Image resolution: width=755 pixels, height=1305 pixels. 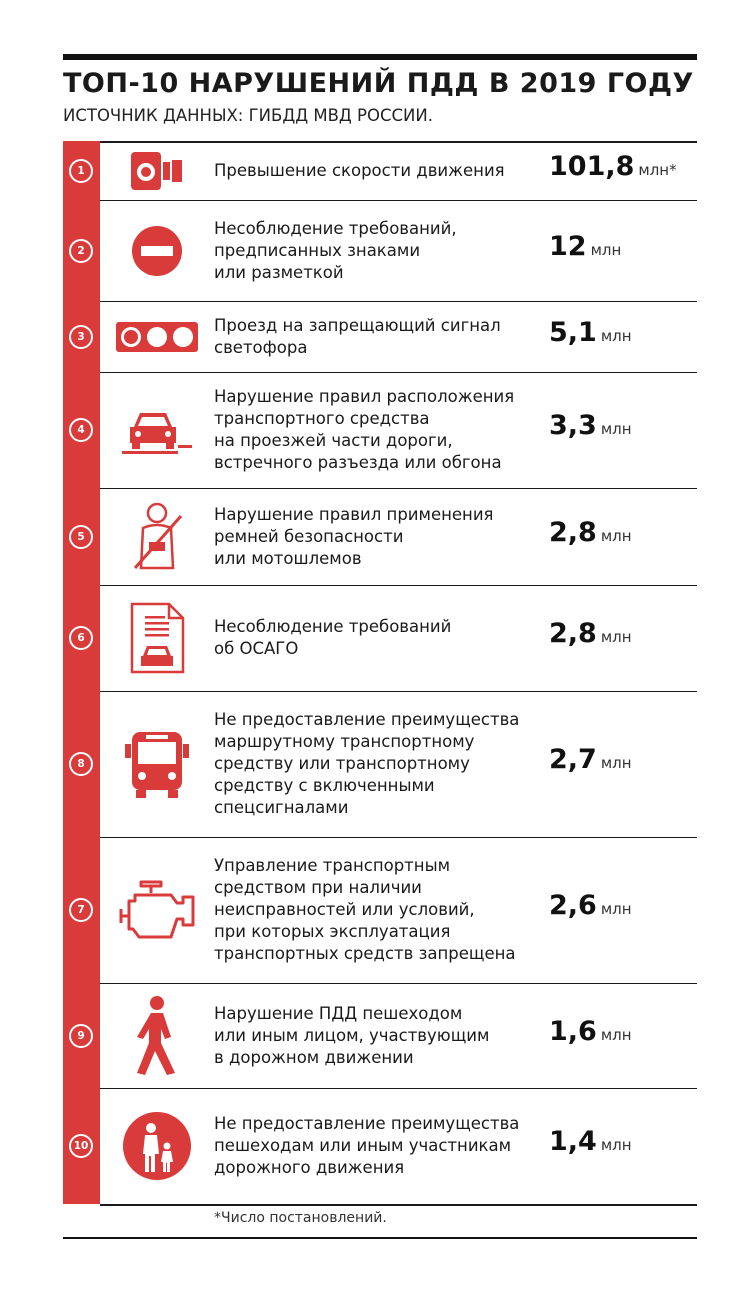 I want to click on top-rule, so click(x=380, y=57).